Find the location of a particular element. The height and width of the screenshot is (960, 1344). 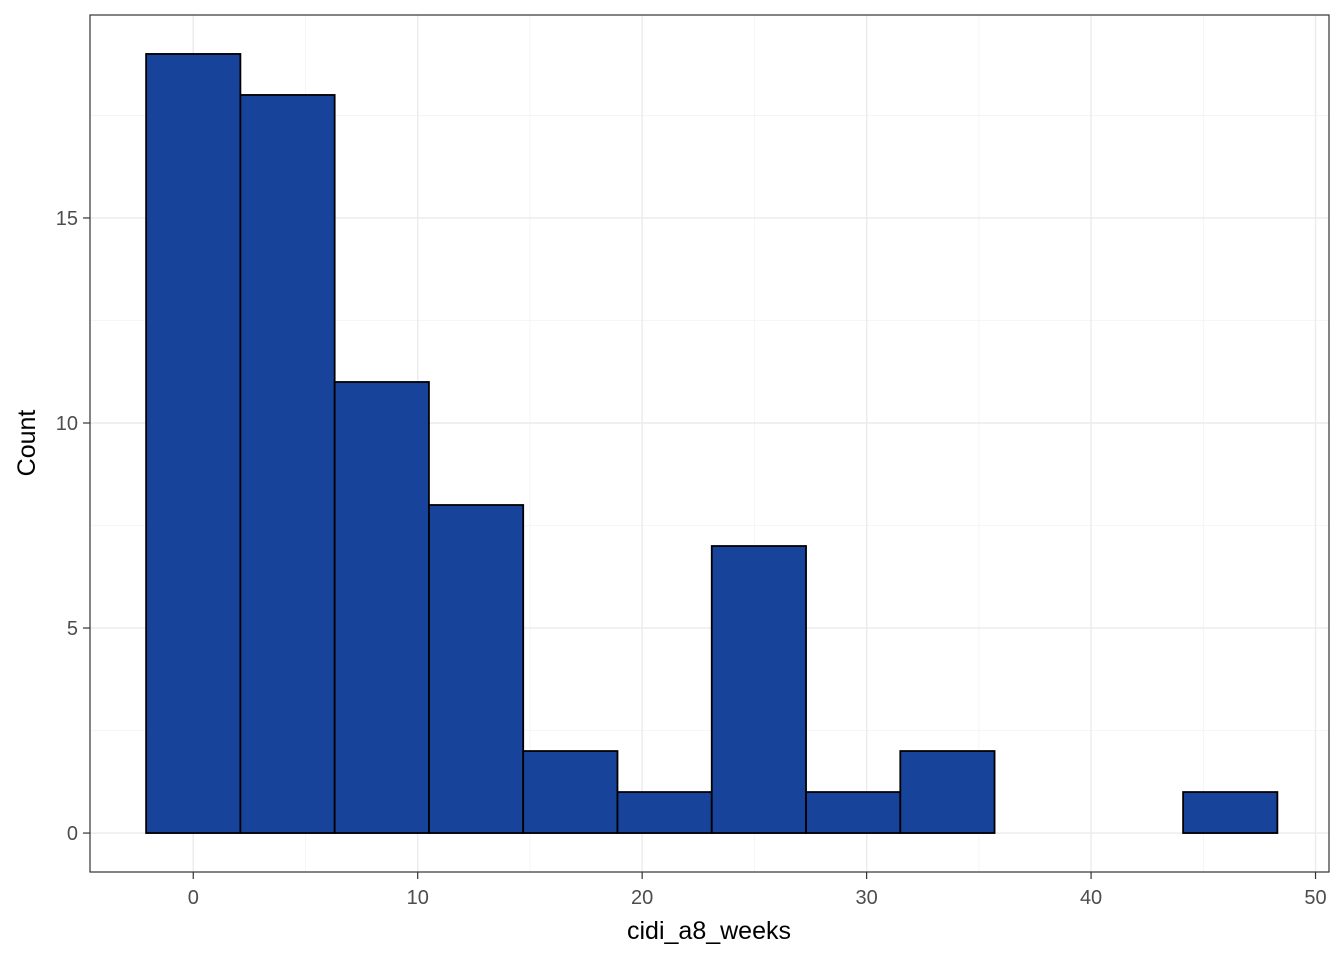

y-axis: 0 5 10 15 is located at coordinates (73, 526).